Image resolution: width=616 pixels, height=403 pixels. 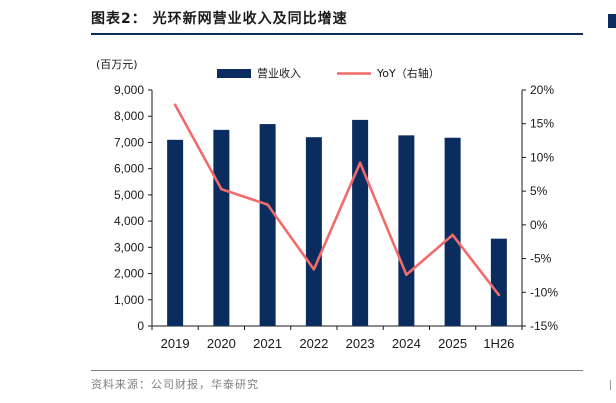 I want to click on right-tick-label: -10%, so click(x=544, y=292).